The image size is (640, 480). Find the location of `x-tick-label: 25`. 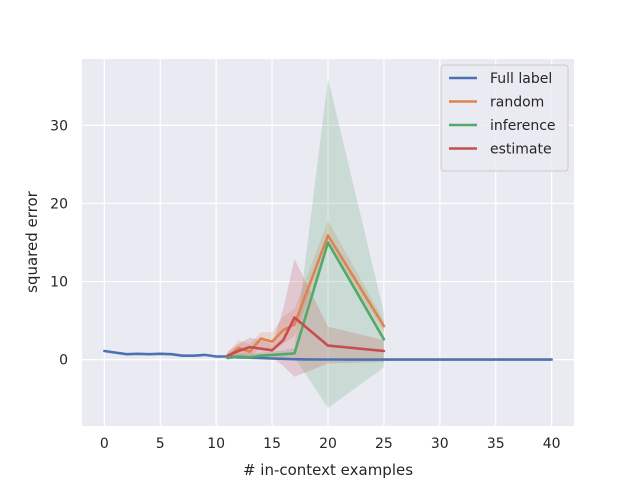

x-tick-label: 25 is located at coordinates (384, 444).